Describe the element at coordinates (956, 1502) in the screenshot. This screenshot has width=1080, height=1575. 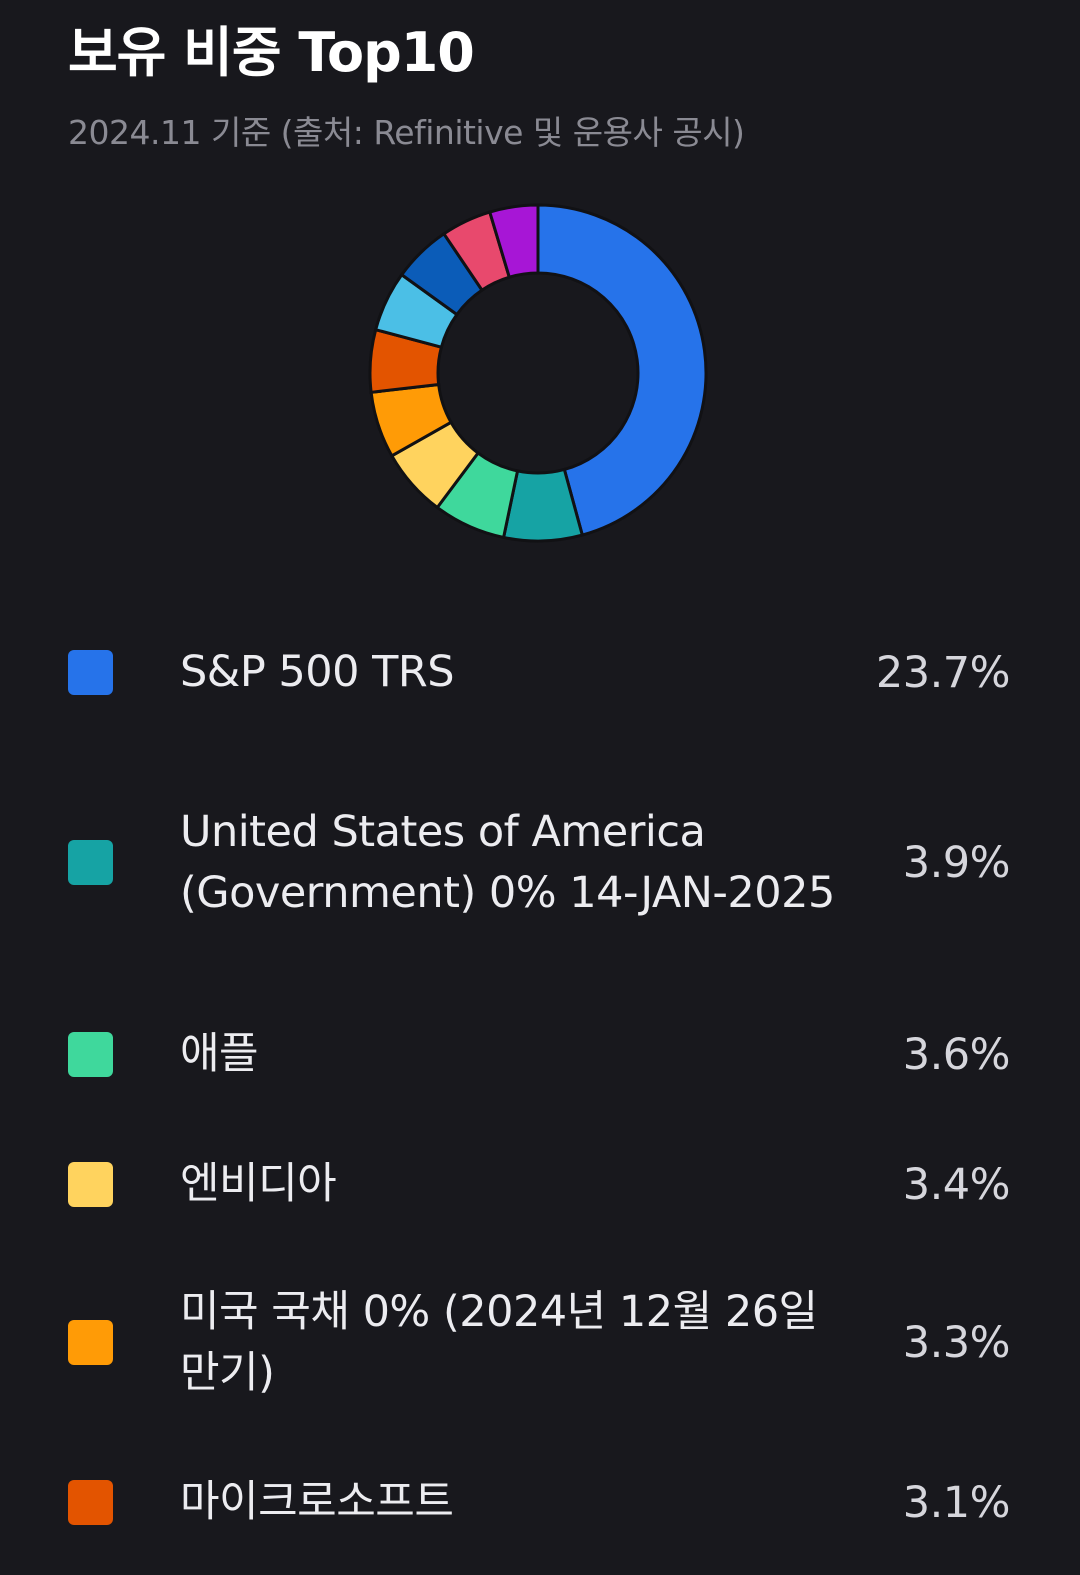
I see `holding-weight: 3.1%` at that location.